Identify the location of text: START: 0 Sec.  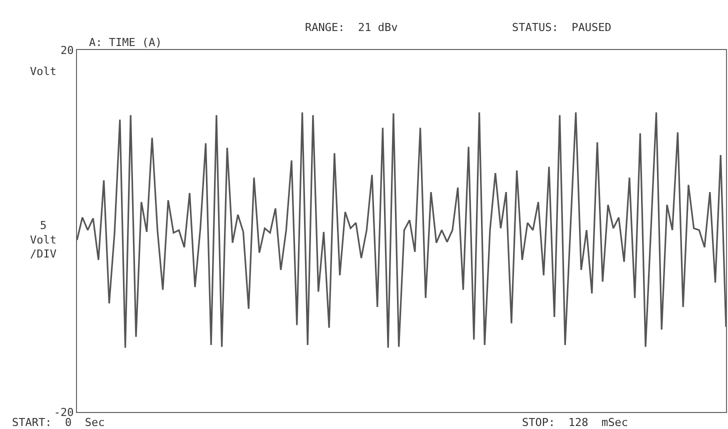
(58, 422).